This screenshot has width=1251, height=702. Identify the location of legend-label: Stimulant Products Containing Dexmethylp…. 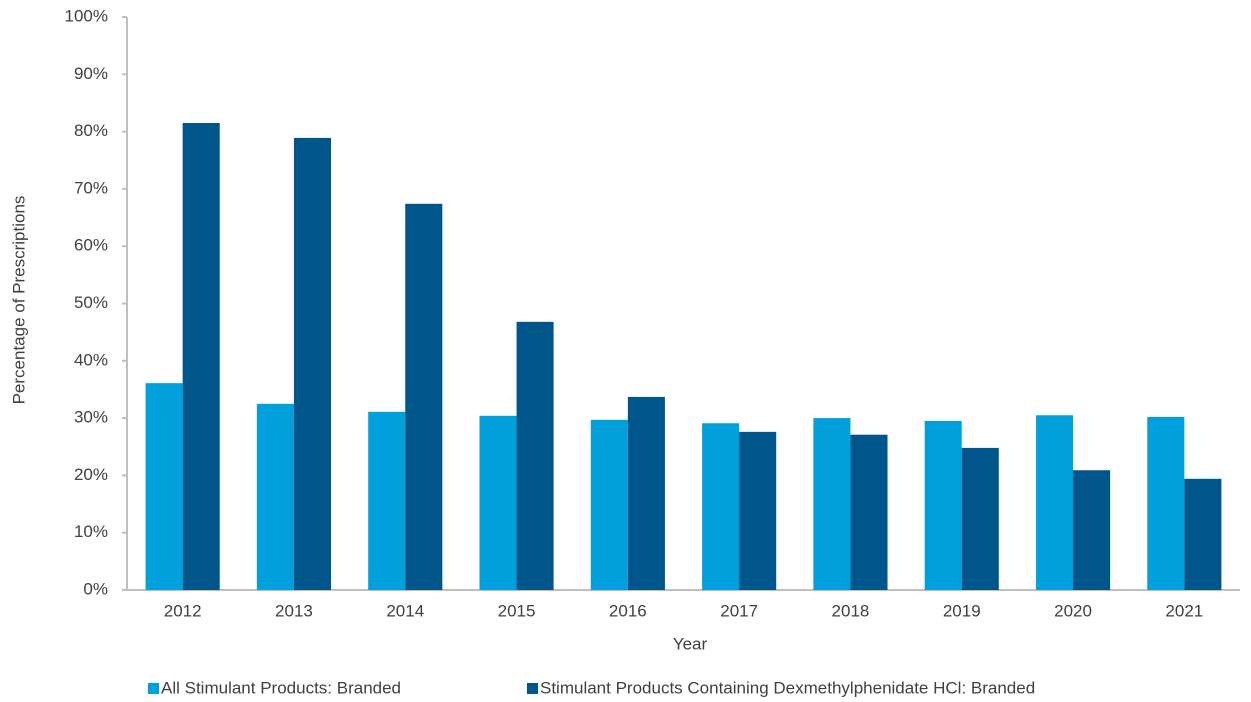
(787, 687).